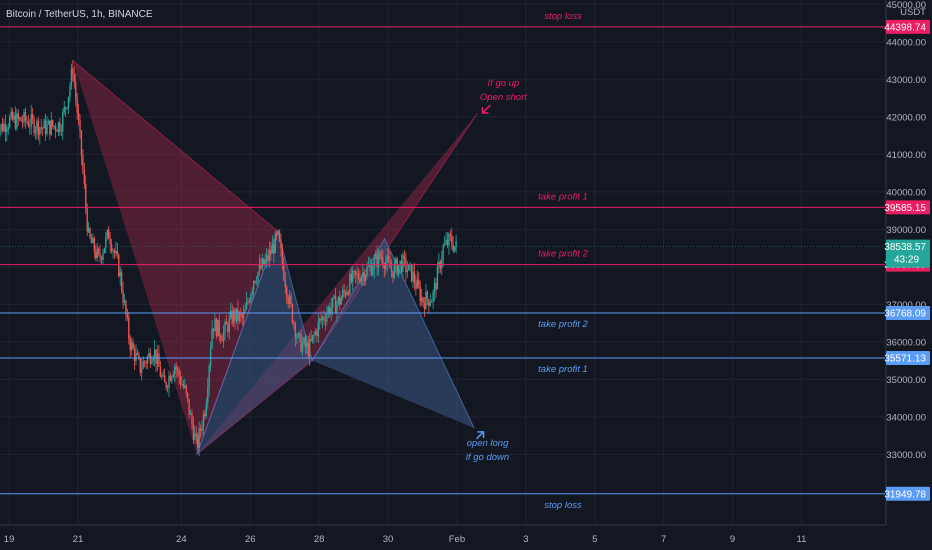  Describe the element at coordinates (905, 247) in the screenshot. I see `current-price-tag-text: 38538.57` at that location.